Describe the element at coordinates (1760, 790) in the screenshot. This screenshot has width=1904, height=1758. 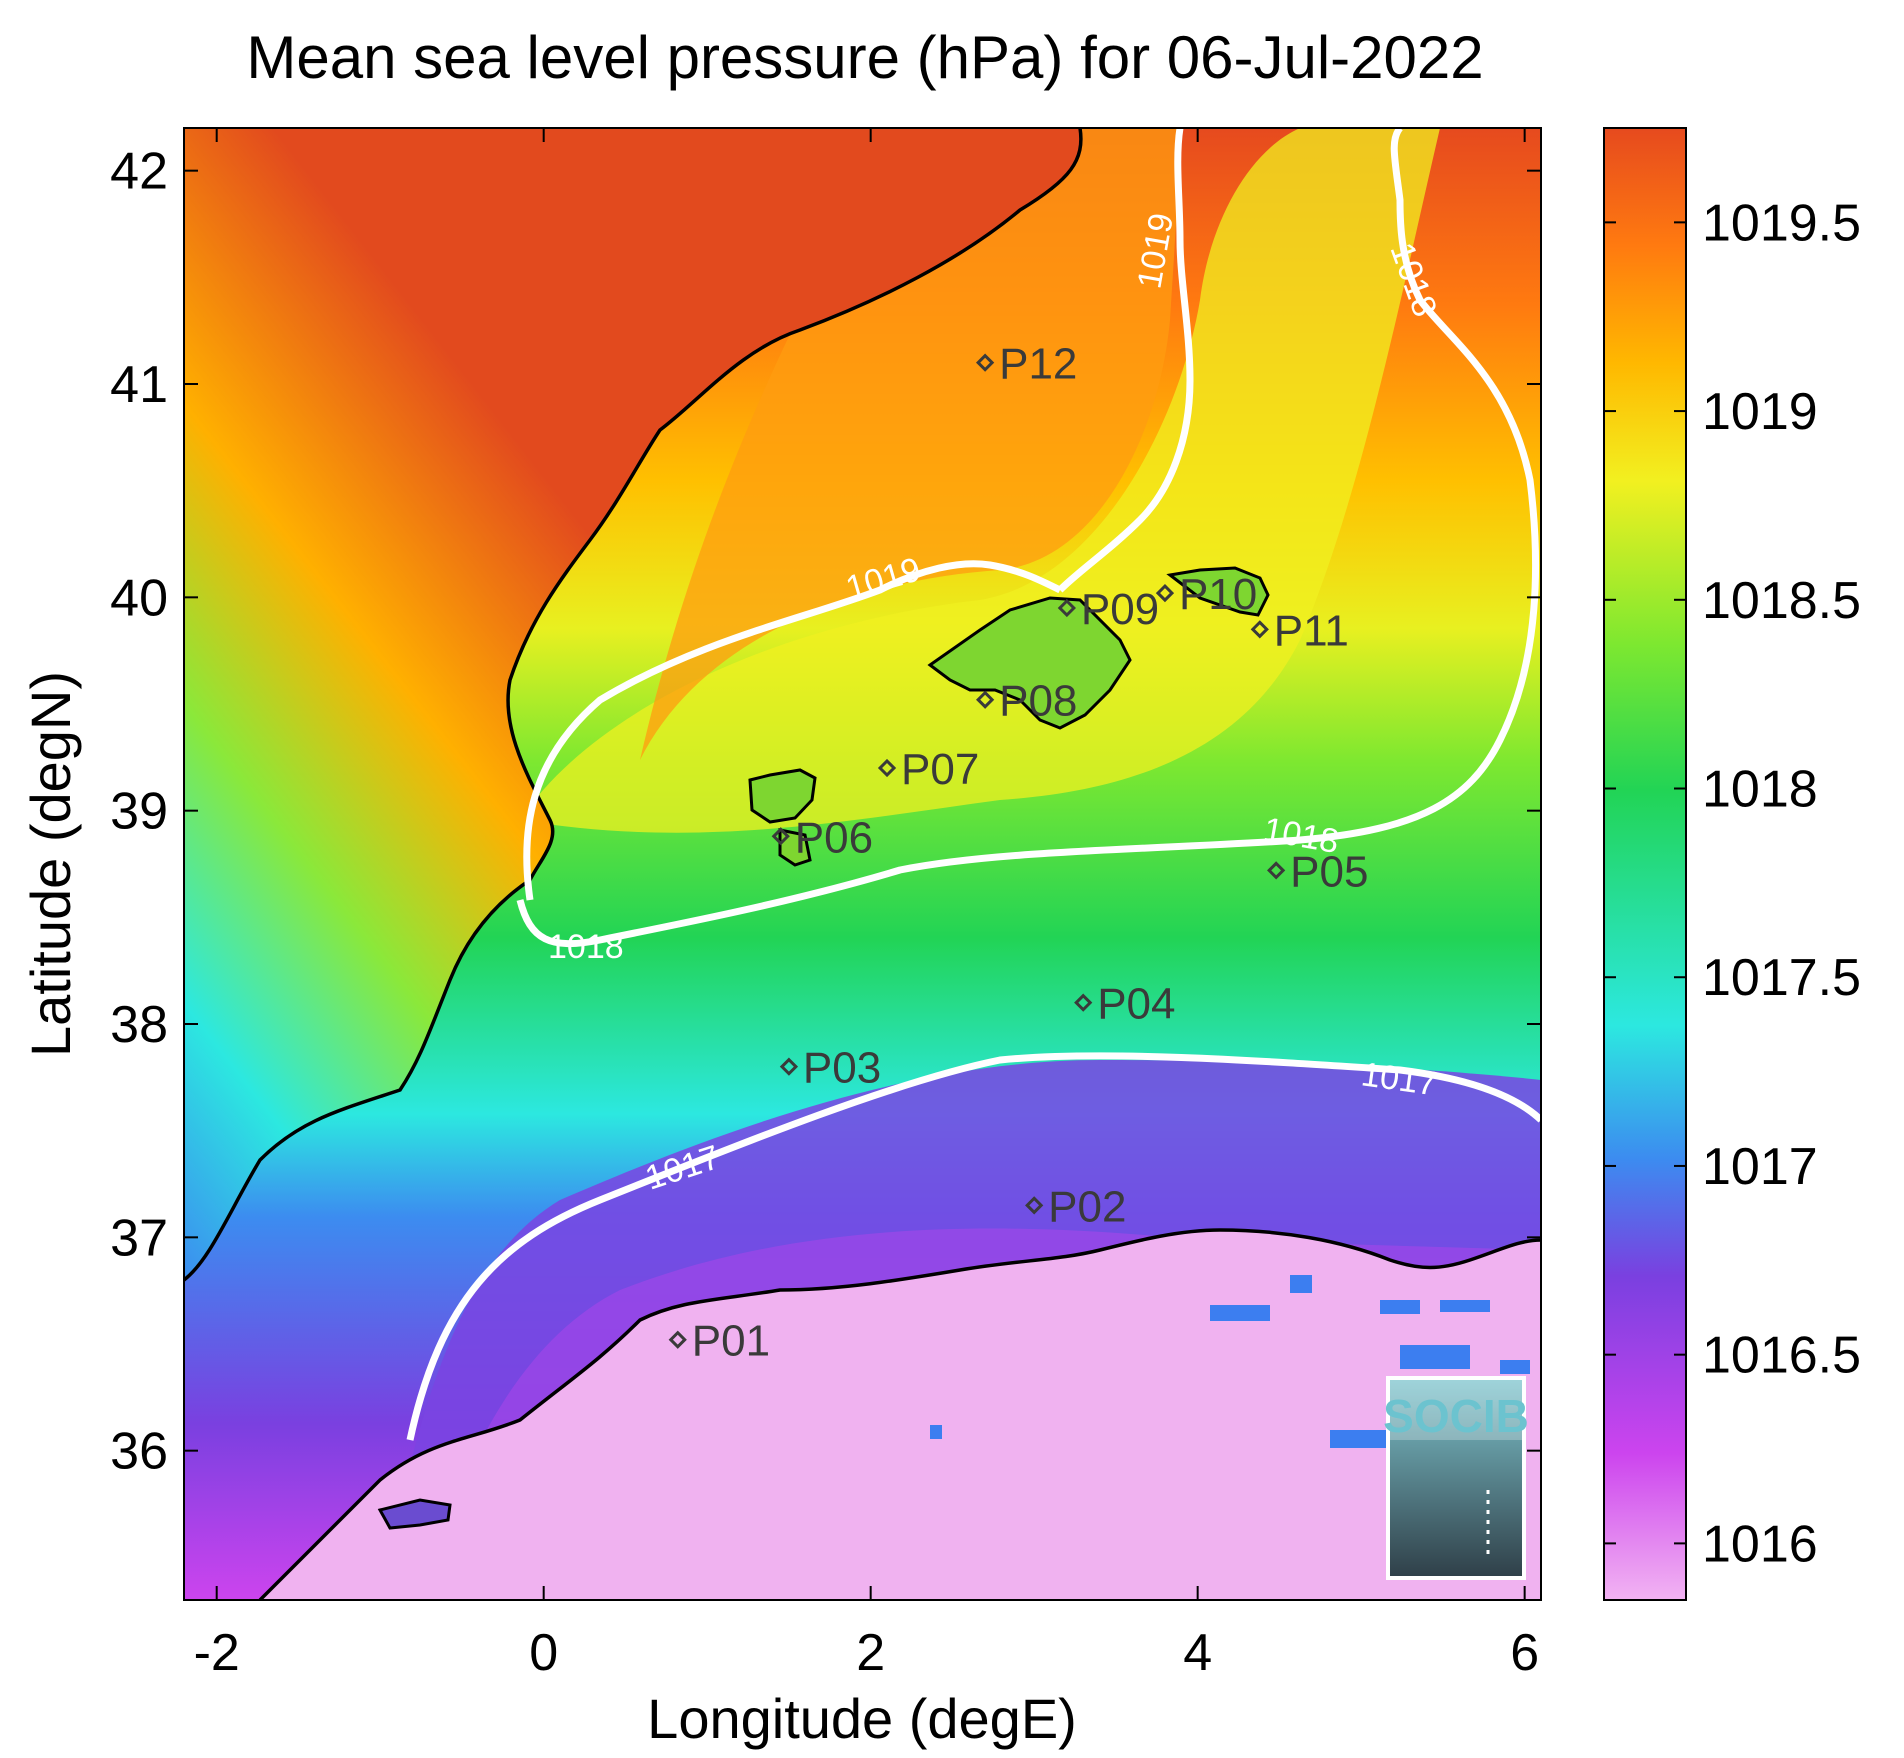
I see `colorbar-tick-label: 1018` at that location.